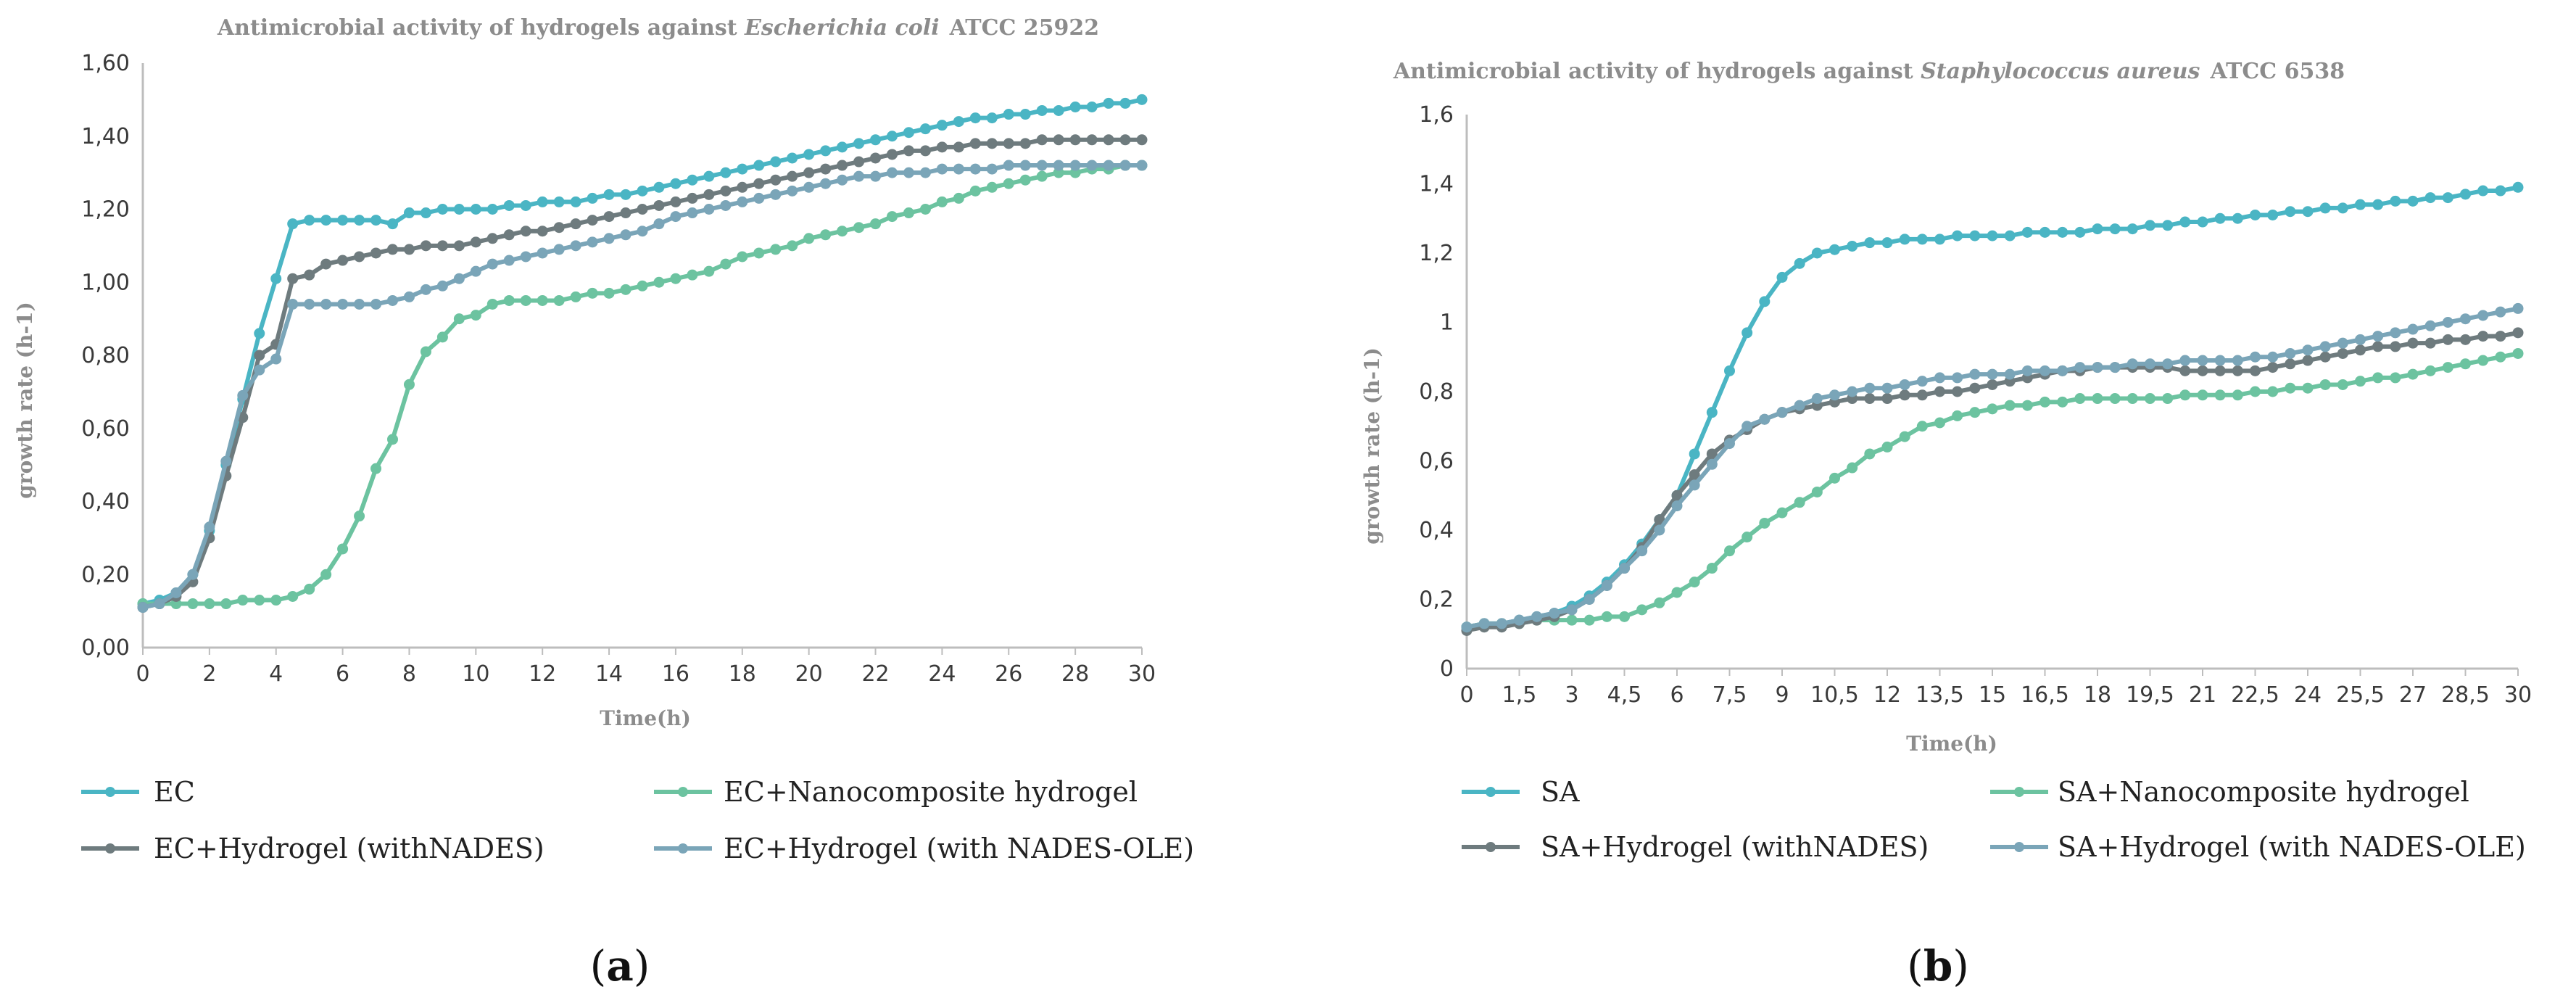  I want to click on legend-item-ec: EC, so click(138, 792).